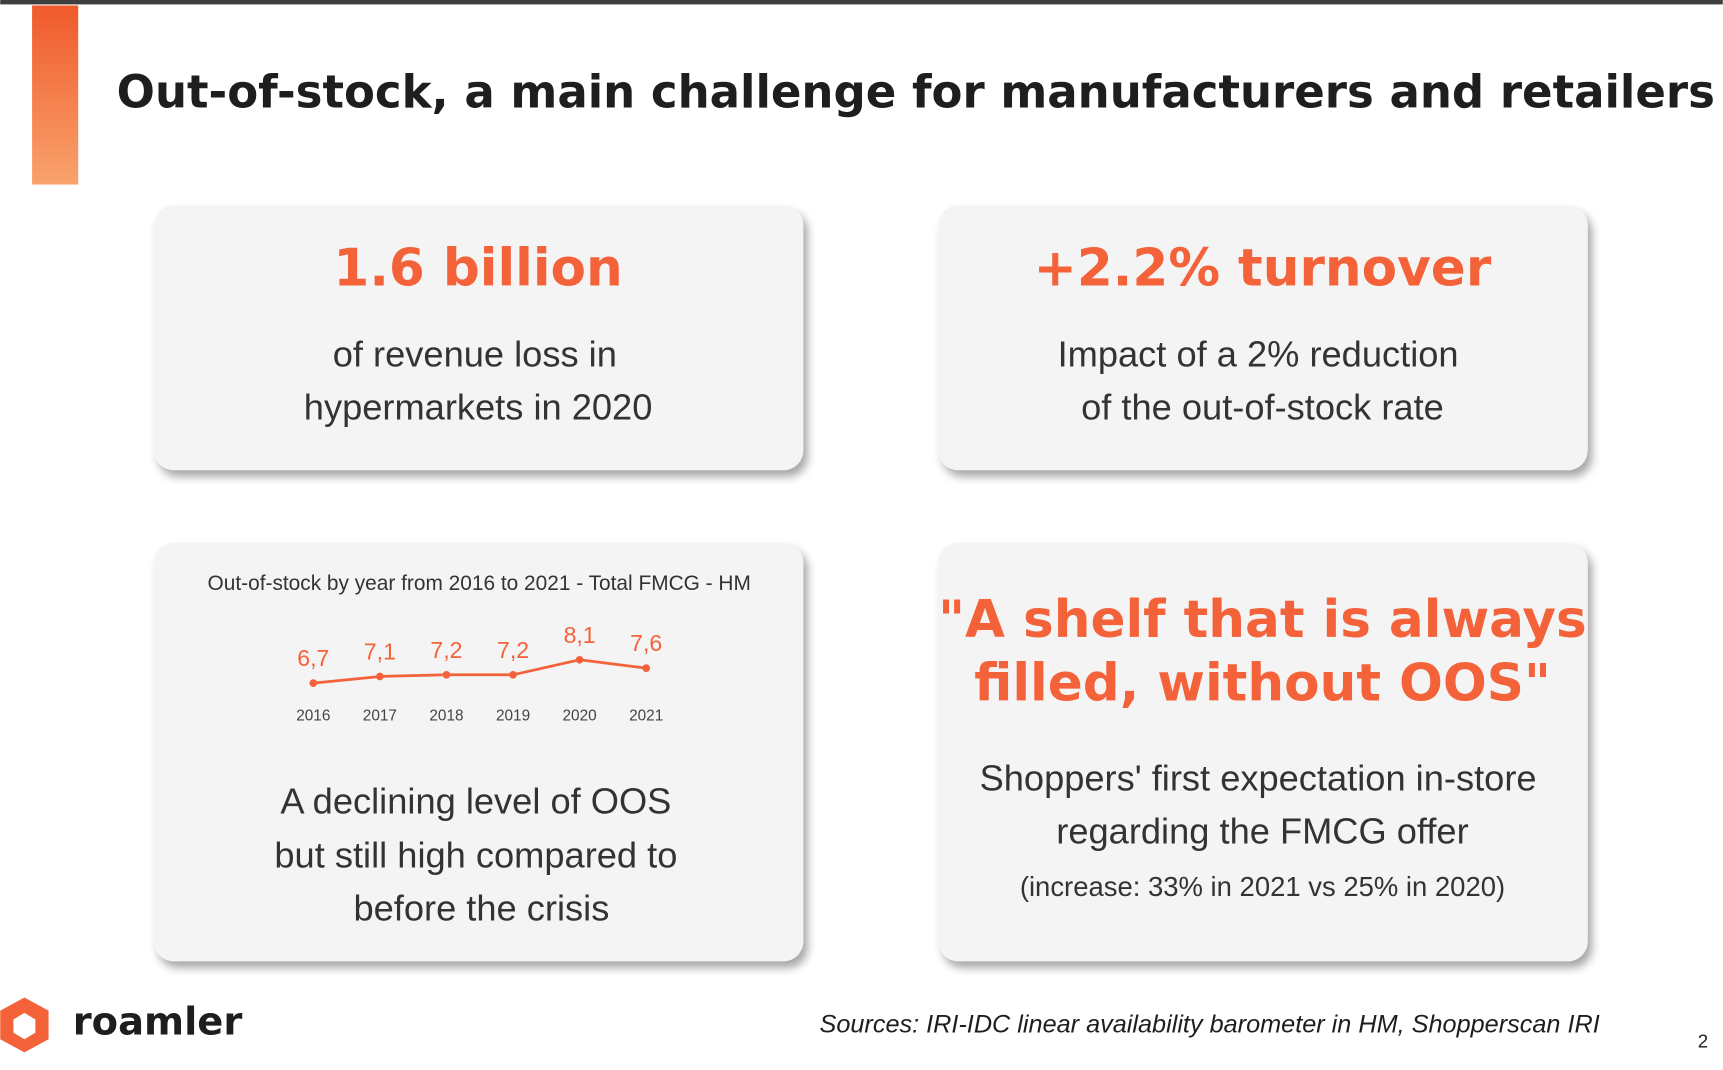 The height and width of the screenshot is (1070, 1723). Describe the element at coordinates (477, 268) in the screenshot. I see `headline: 1.6 billion` at that location.